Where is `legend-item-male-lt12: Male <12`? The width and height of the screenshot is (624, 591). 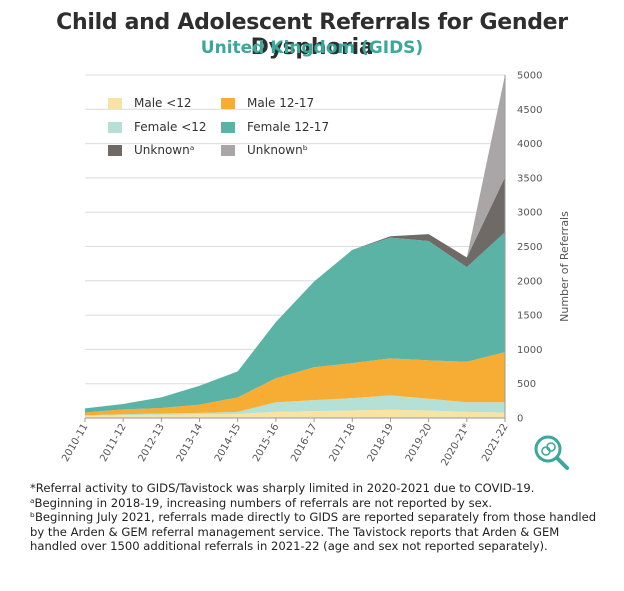
legend-item-male-lt12: Male <12 is located at coordinates (150, 103).